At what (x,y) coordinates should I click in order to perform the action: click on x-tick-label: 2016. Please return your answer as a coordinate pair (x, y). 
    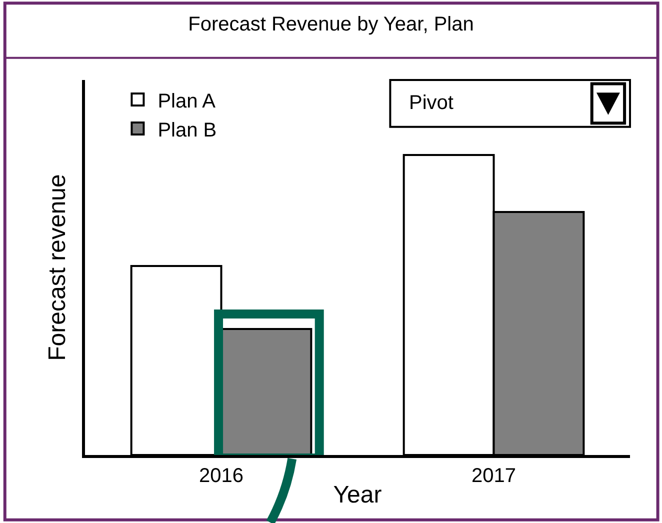
    Looking at the image, I should click on (221, 476).